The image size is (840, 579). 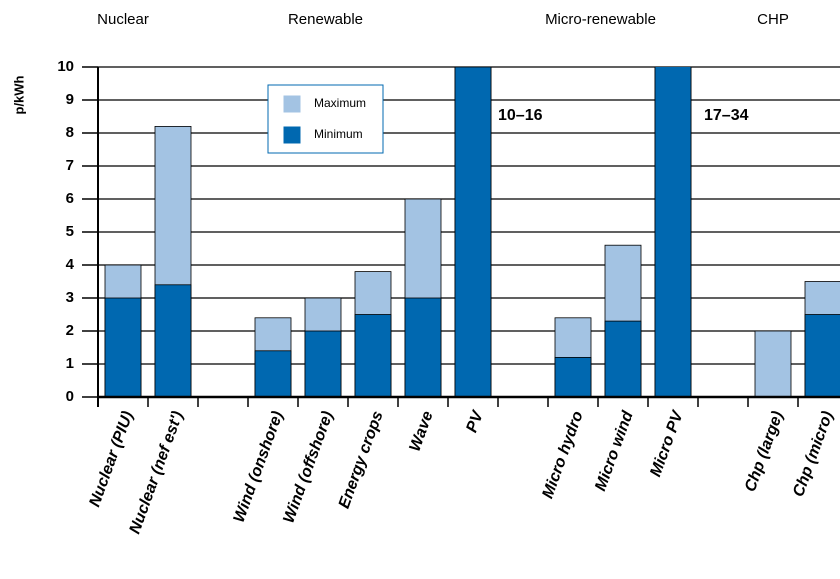 I want to click on y-tick-label: 6, so click(x=70, y=198).